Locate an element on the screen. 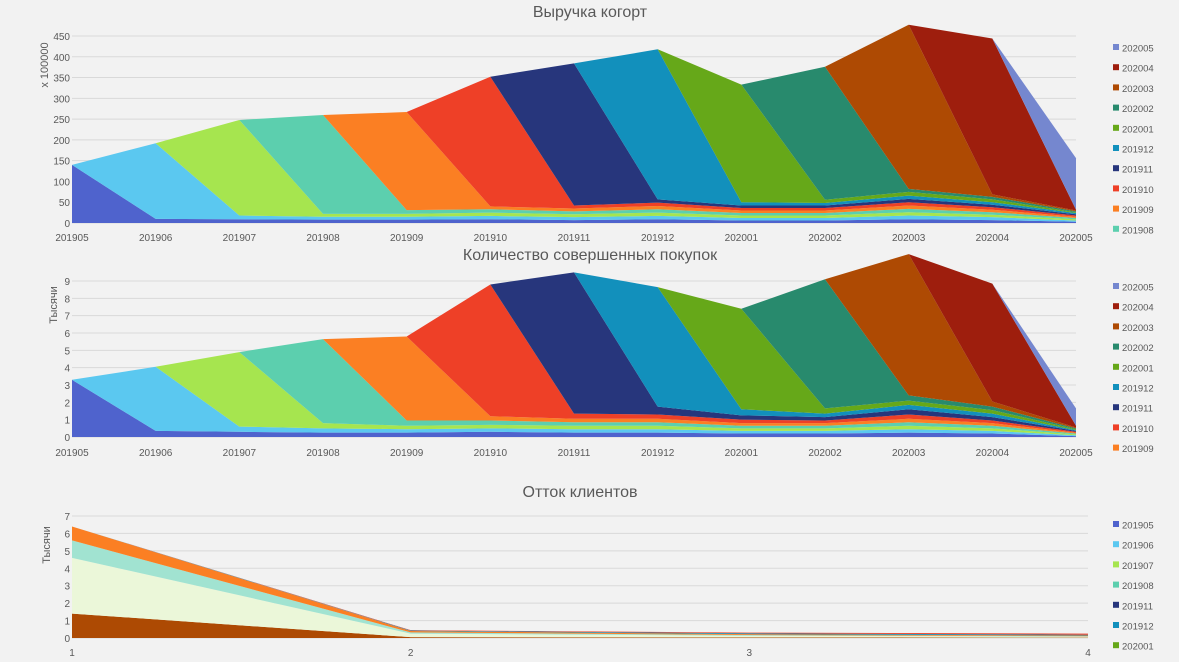 The image size is (1179, 662). chart-title: Отток клиентов is located at coordinates (580, 492).